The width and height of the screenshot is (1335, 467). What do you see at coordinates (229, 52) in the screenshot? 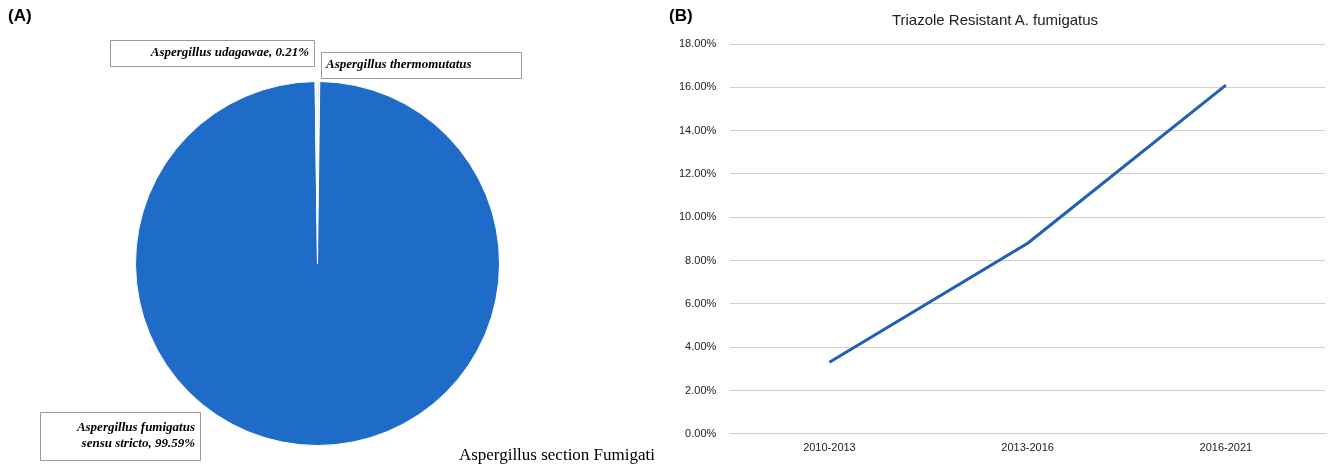
I see `slice-label: Aspergillus udagawae, 0.21%` at bounding box center [229, 52].